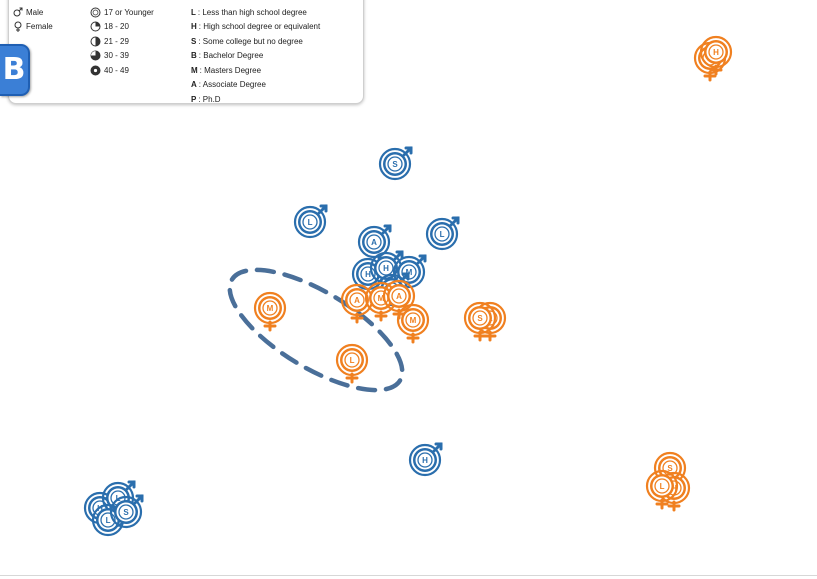  What do you see at coordinates (209, 99) in the screenshot?
I see `edu-label: : Ph.D` at bounding box center [209, 99].